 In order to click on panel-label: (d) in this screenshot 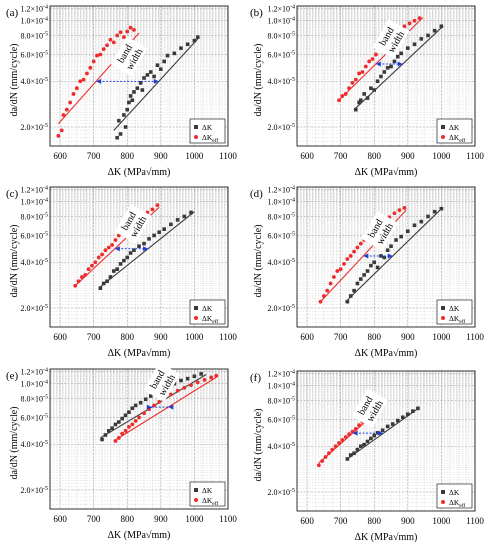, I will do `click(256, 194)`.